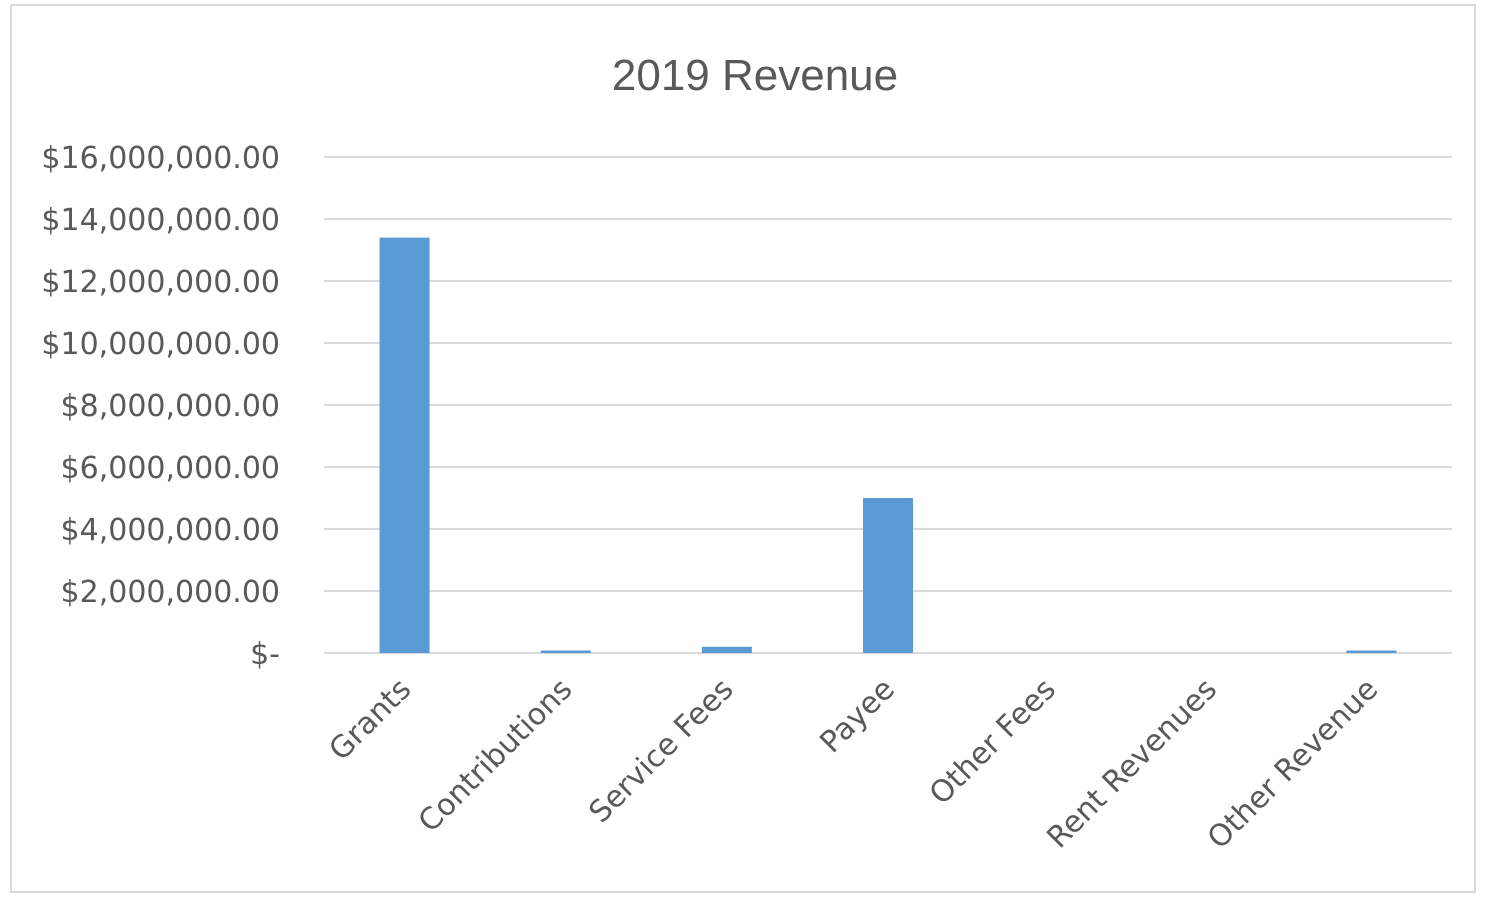 The width and height of the screenshot is (1486, 897). Describe the element at coordinates (1293, 764) in the screenshot. I see `x-tick-label: Other Revenue` at that location.